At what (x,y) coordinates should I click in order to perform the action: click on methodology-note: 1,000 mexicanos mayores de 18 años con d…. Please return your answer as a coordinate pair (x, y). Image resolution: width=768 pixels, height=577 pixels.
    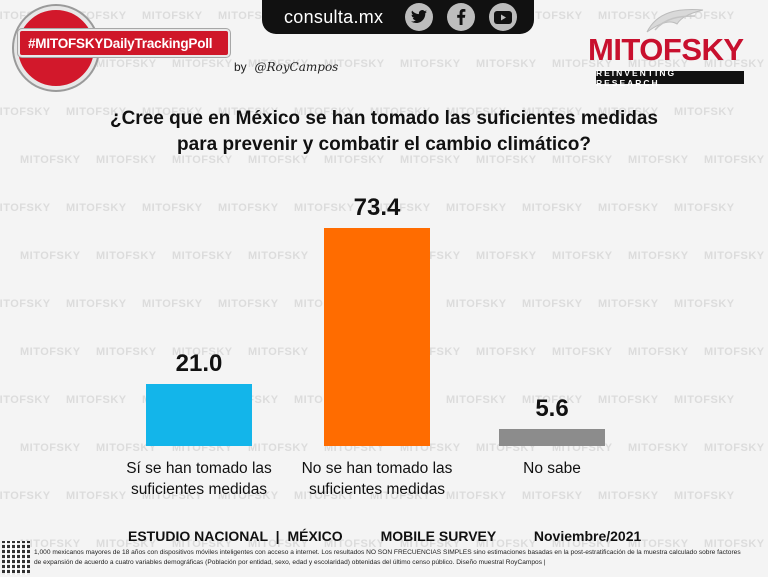
    Looking at the image, I should click on (398, 558).